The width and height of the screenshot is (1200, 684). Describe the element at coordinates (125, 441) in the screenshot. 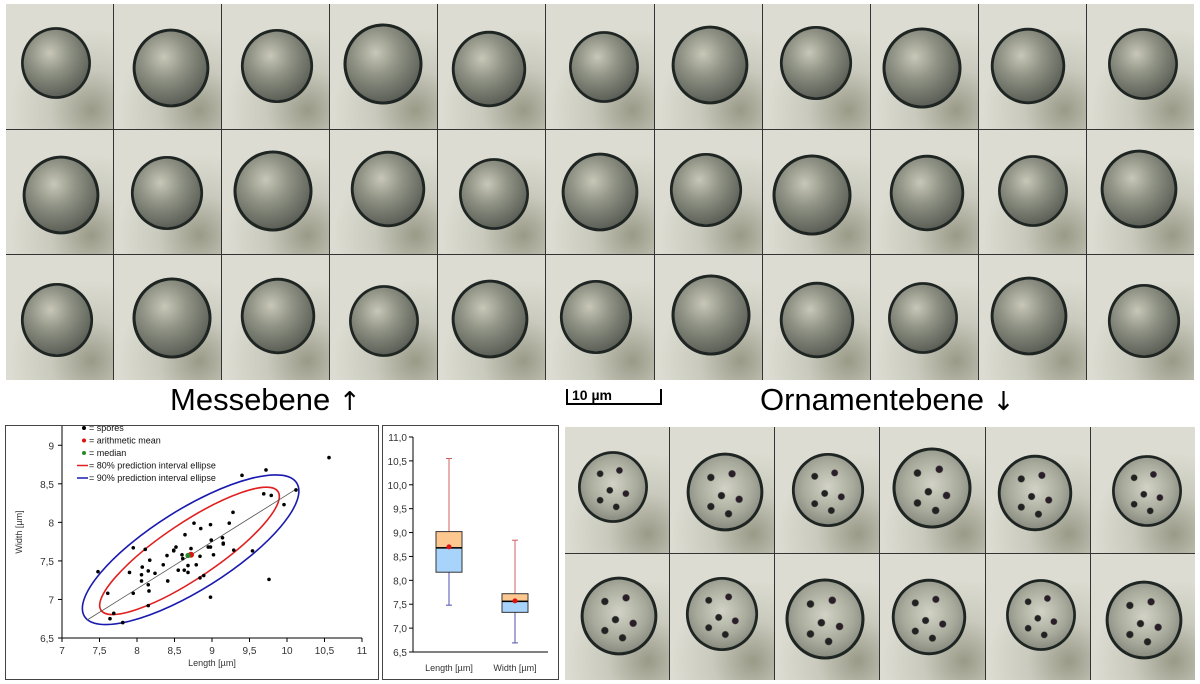

I see `legend-entry: = arithmetic mean` at that location.